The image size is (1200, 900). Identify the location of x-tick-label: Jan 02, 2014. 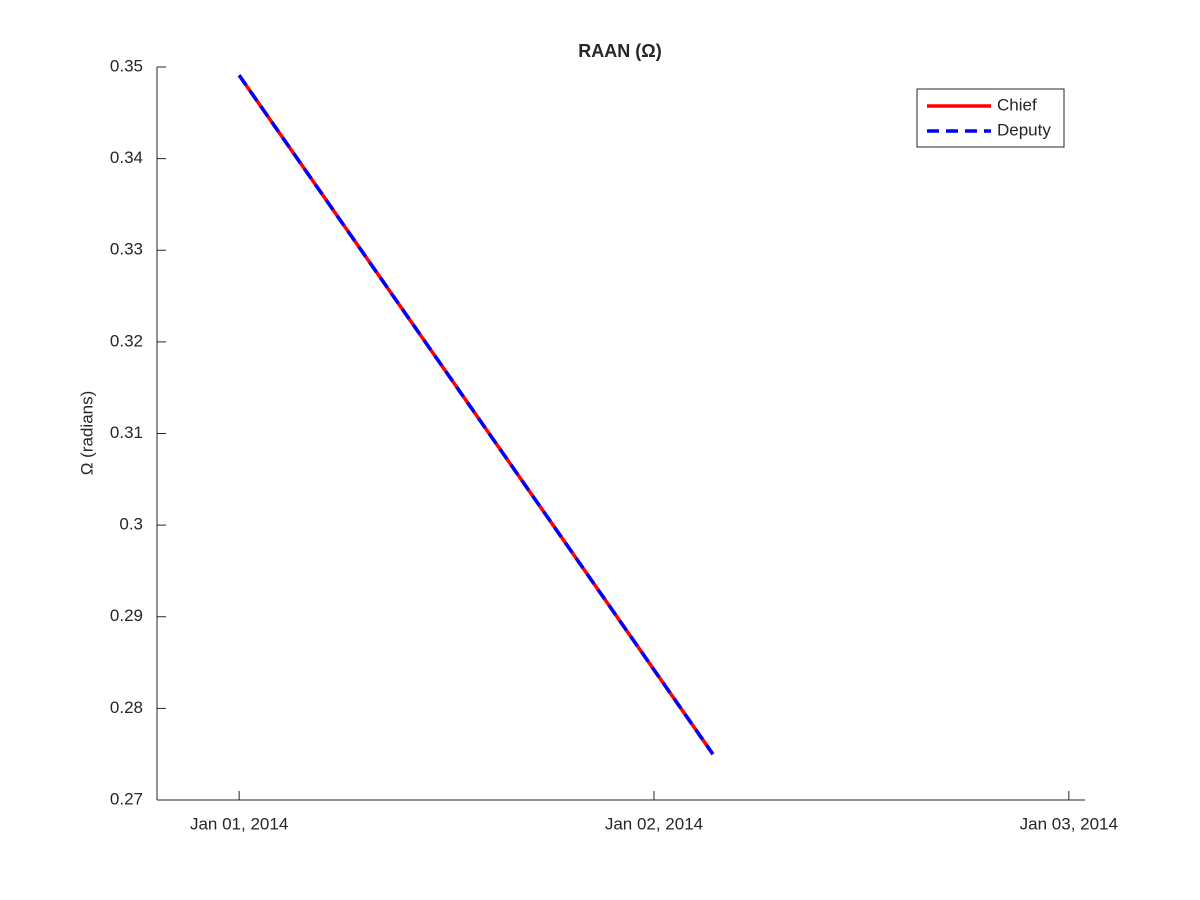
(654, 823).